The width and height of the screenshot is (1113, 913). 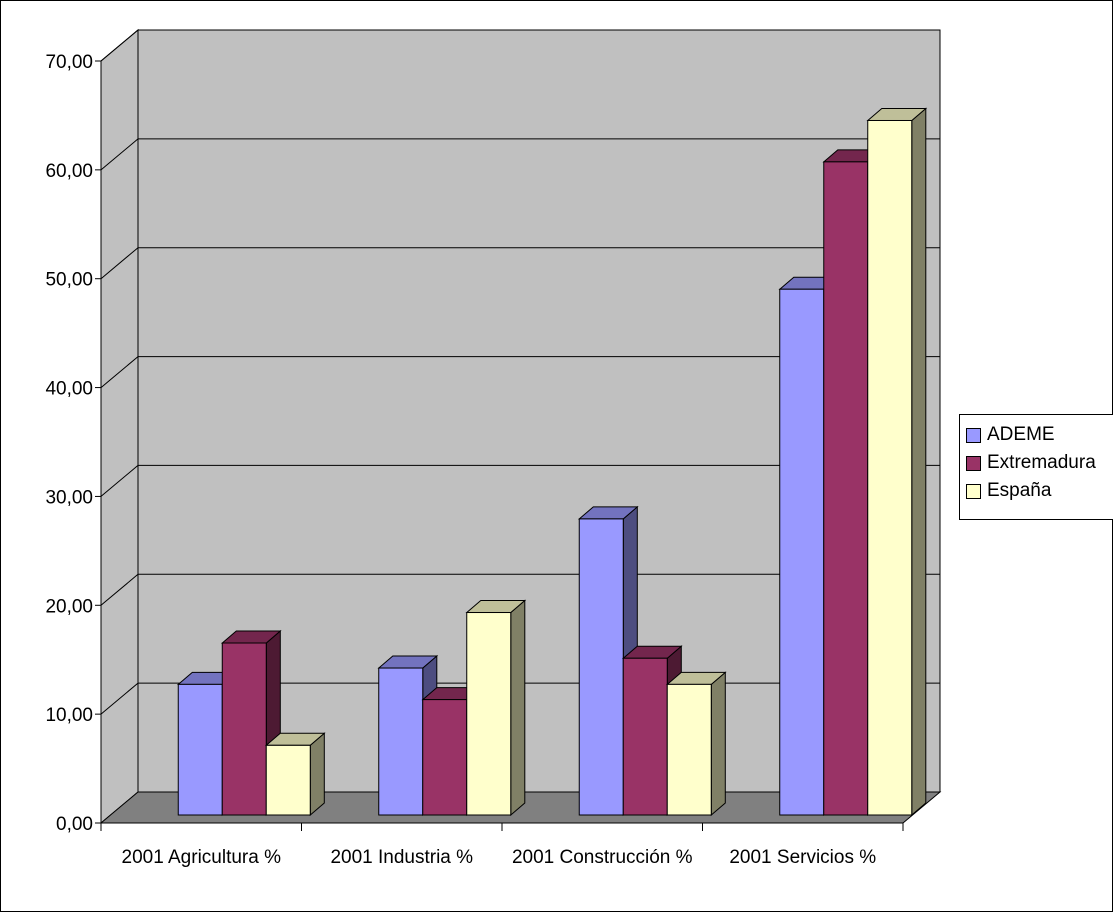 What do you see at coordinates (69, 389) in the screenshot?
I see `y-tick-label: 40,00` at bounding box center [69, 389].